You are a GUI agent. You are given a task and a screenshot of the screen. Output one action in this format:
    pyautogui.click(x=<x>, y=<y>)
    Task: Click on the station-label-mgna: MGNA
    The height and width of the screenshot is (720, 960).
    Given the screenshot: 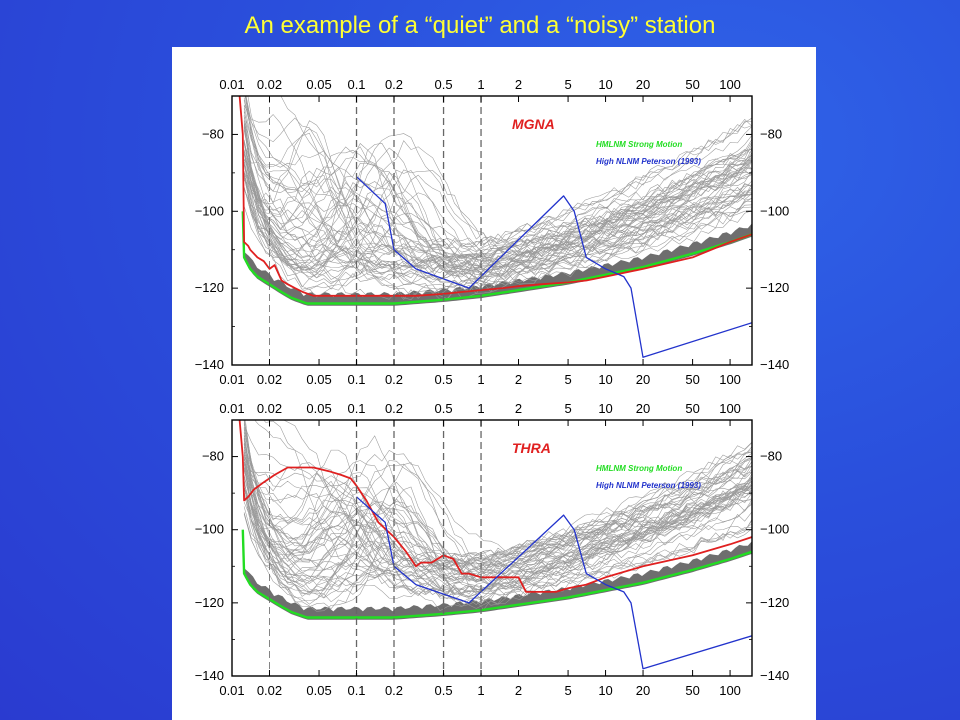 What is the action you would take?
    pyautogui.click(x=533, y=124)
    